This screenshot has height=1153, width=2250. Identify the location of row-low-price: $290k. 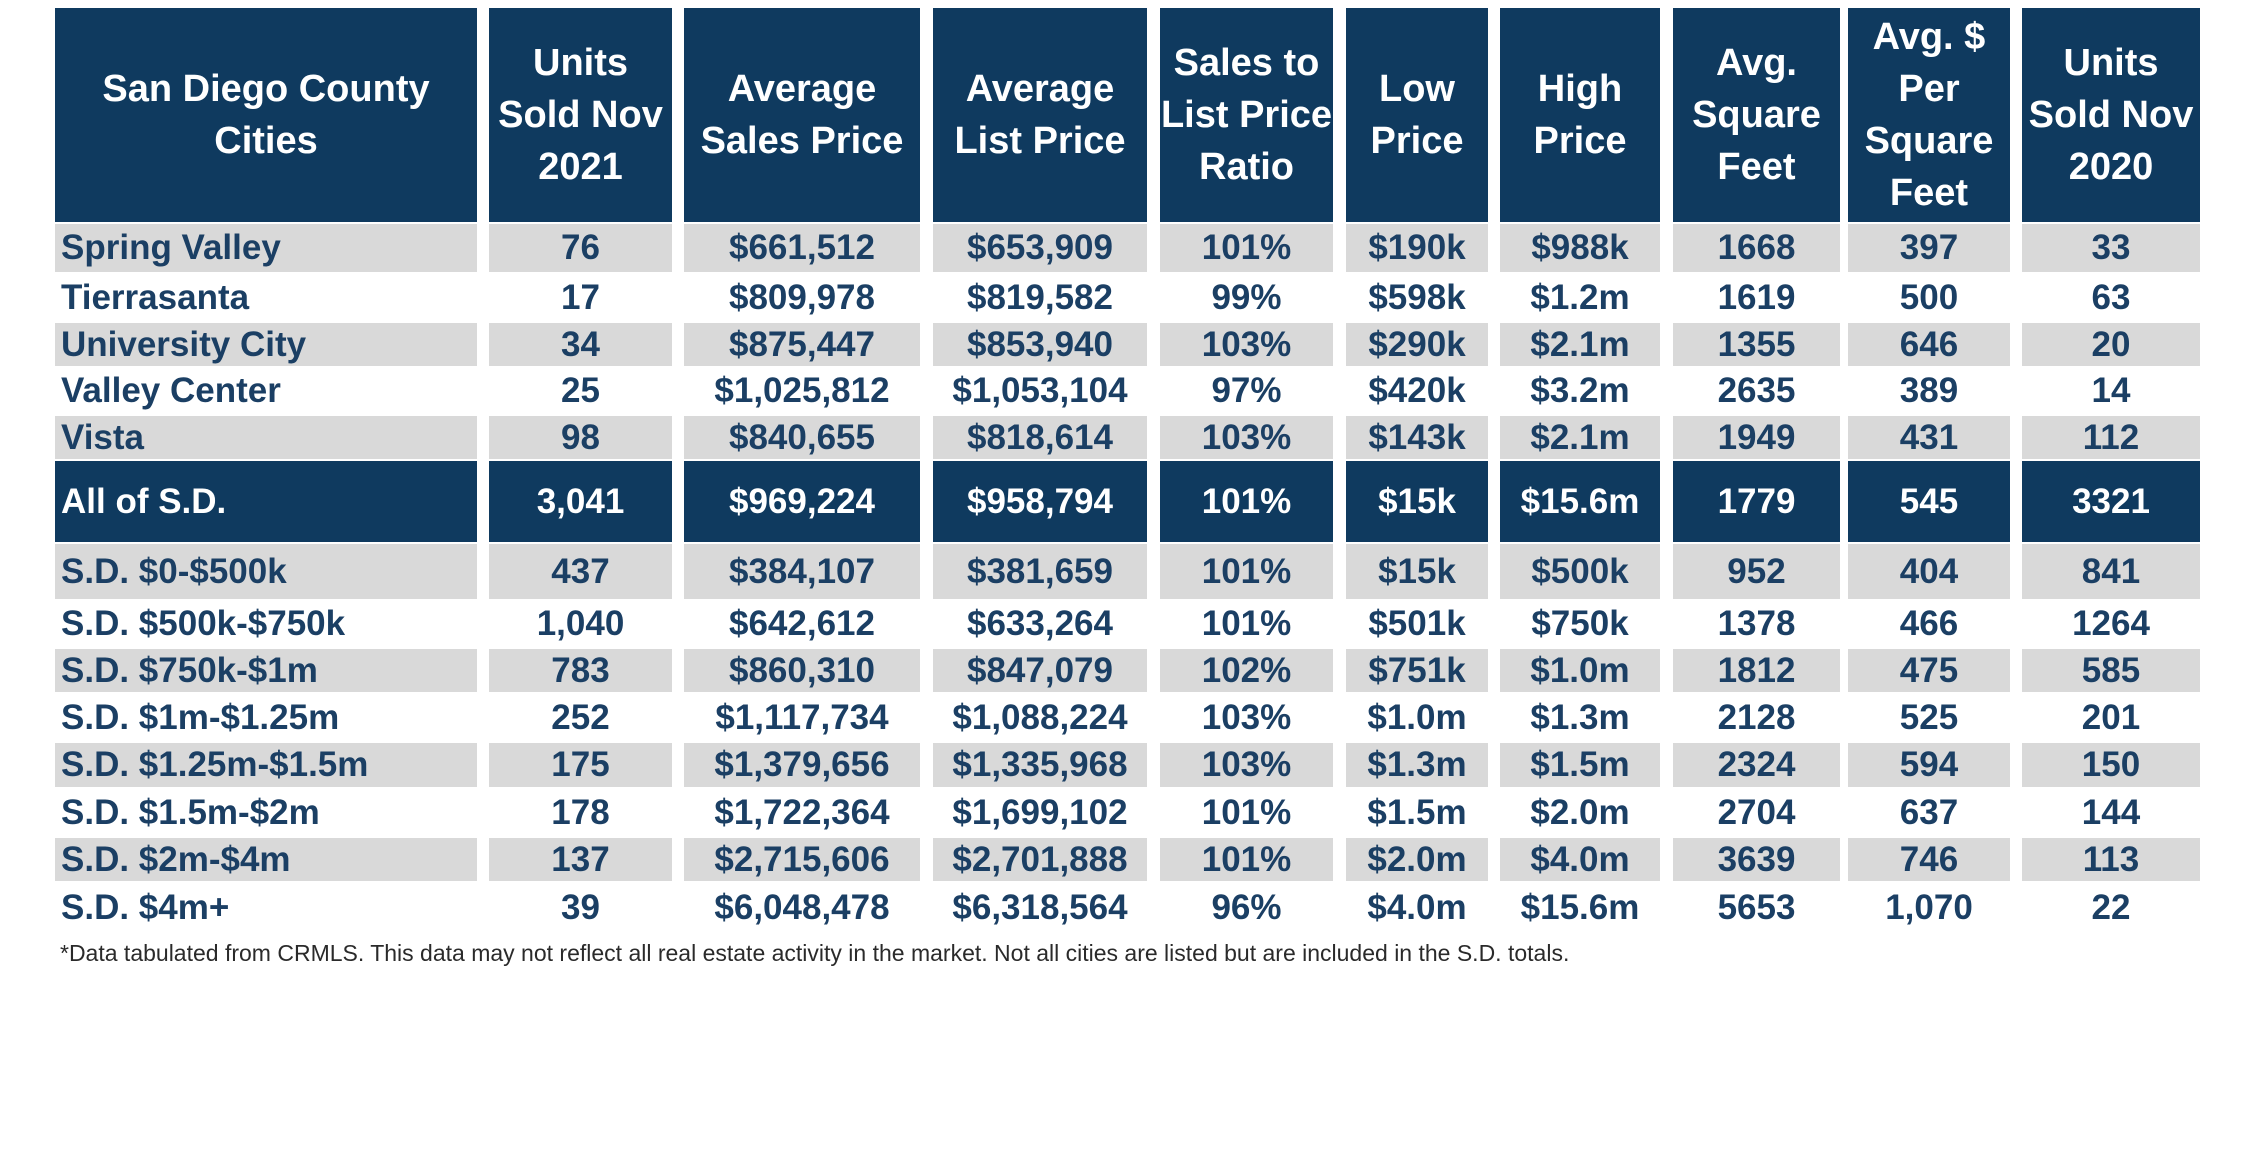
(1417, 344).